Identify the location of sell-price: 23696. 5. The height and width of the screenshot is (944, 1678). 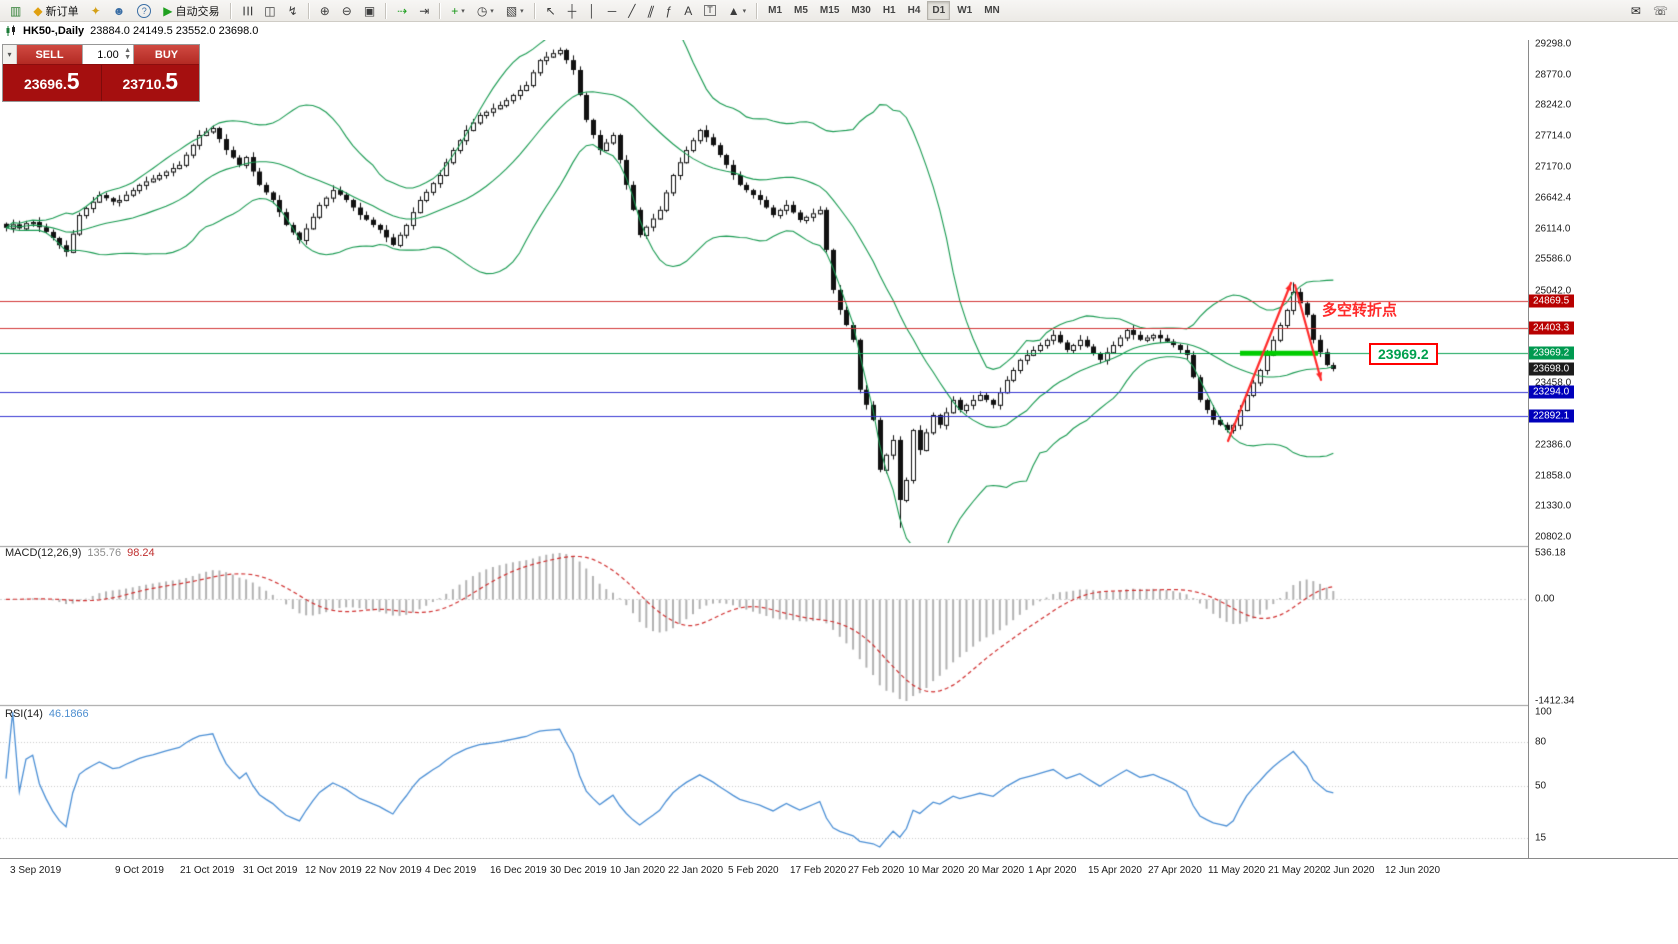
(52, 83).